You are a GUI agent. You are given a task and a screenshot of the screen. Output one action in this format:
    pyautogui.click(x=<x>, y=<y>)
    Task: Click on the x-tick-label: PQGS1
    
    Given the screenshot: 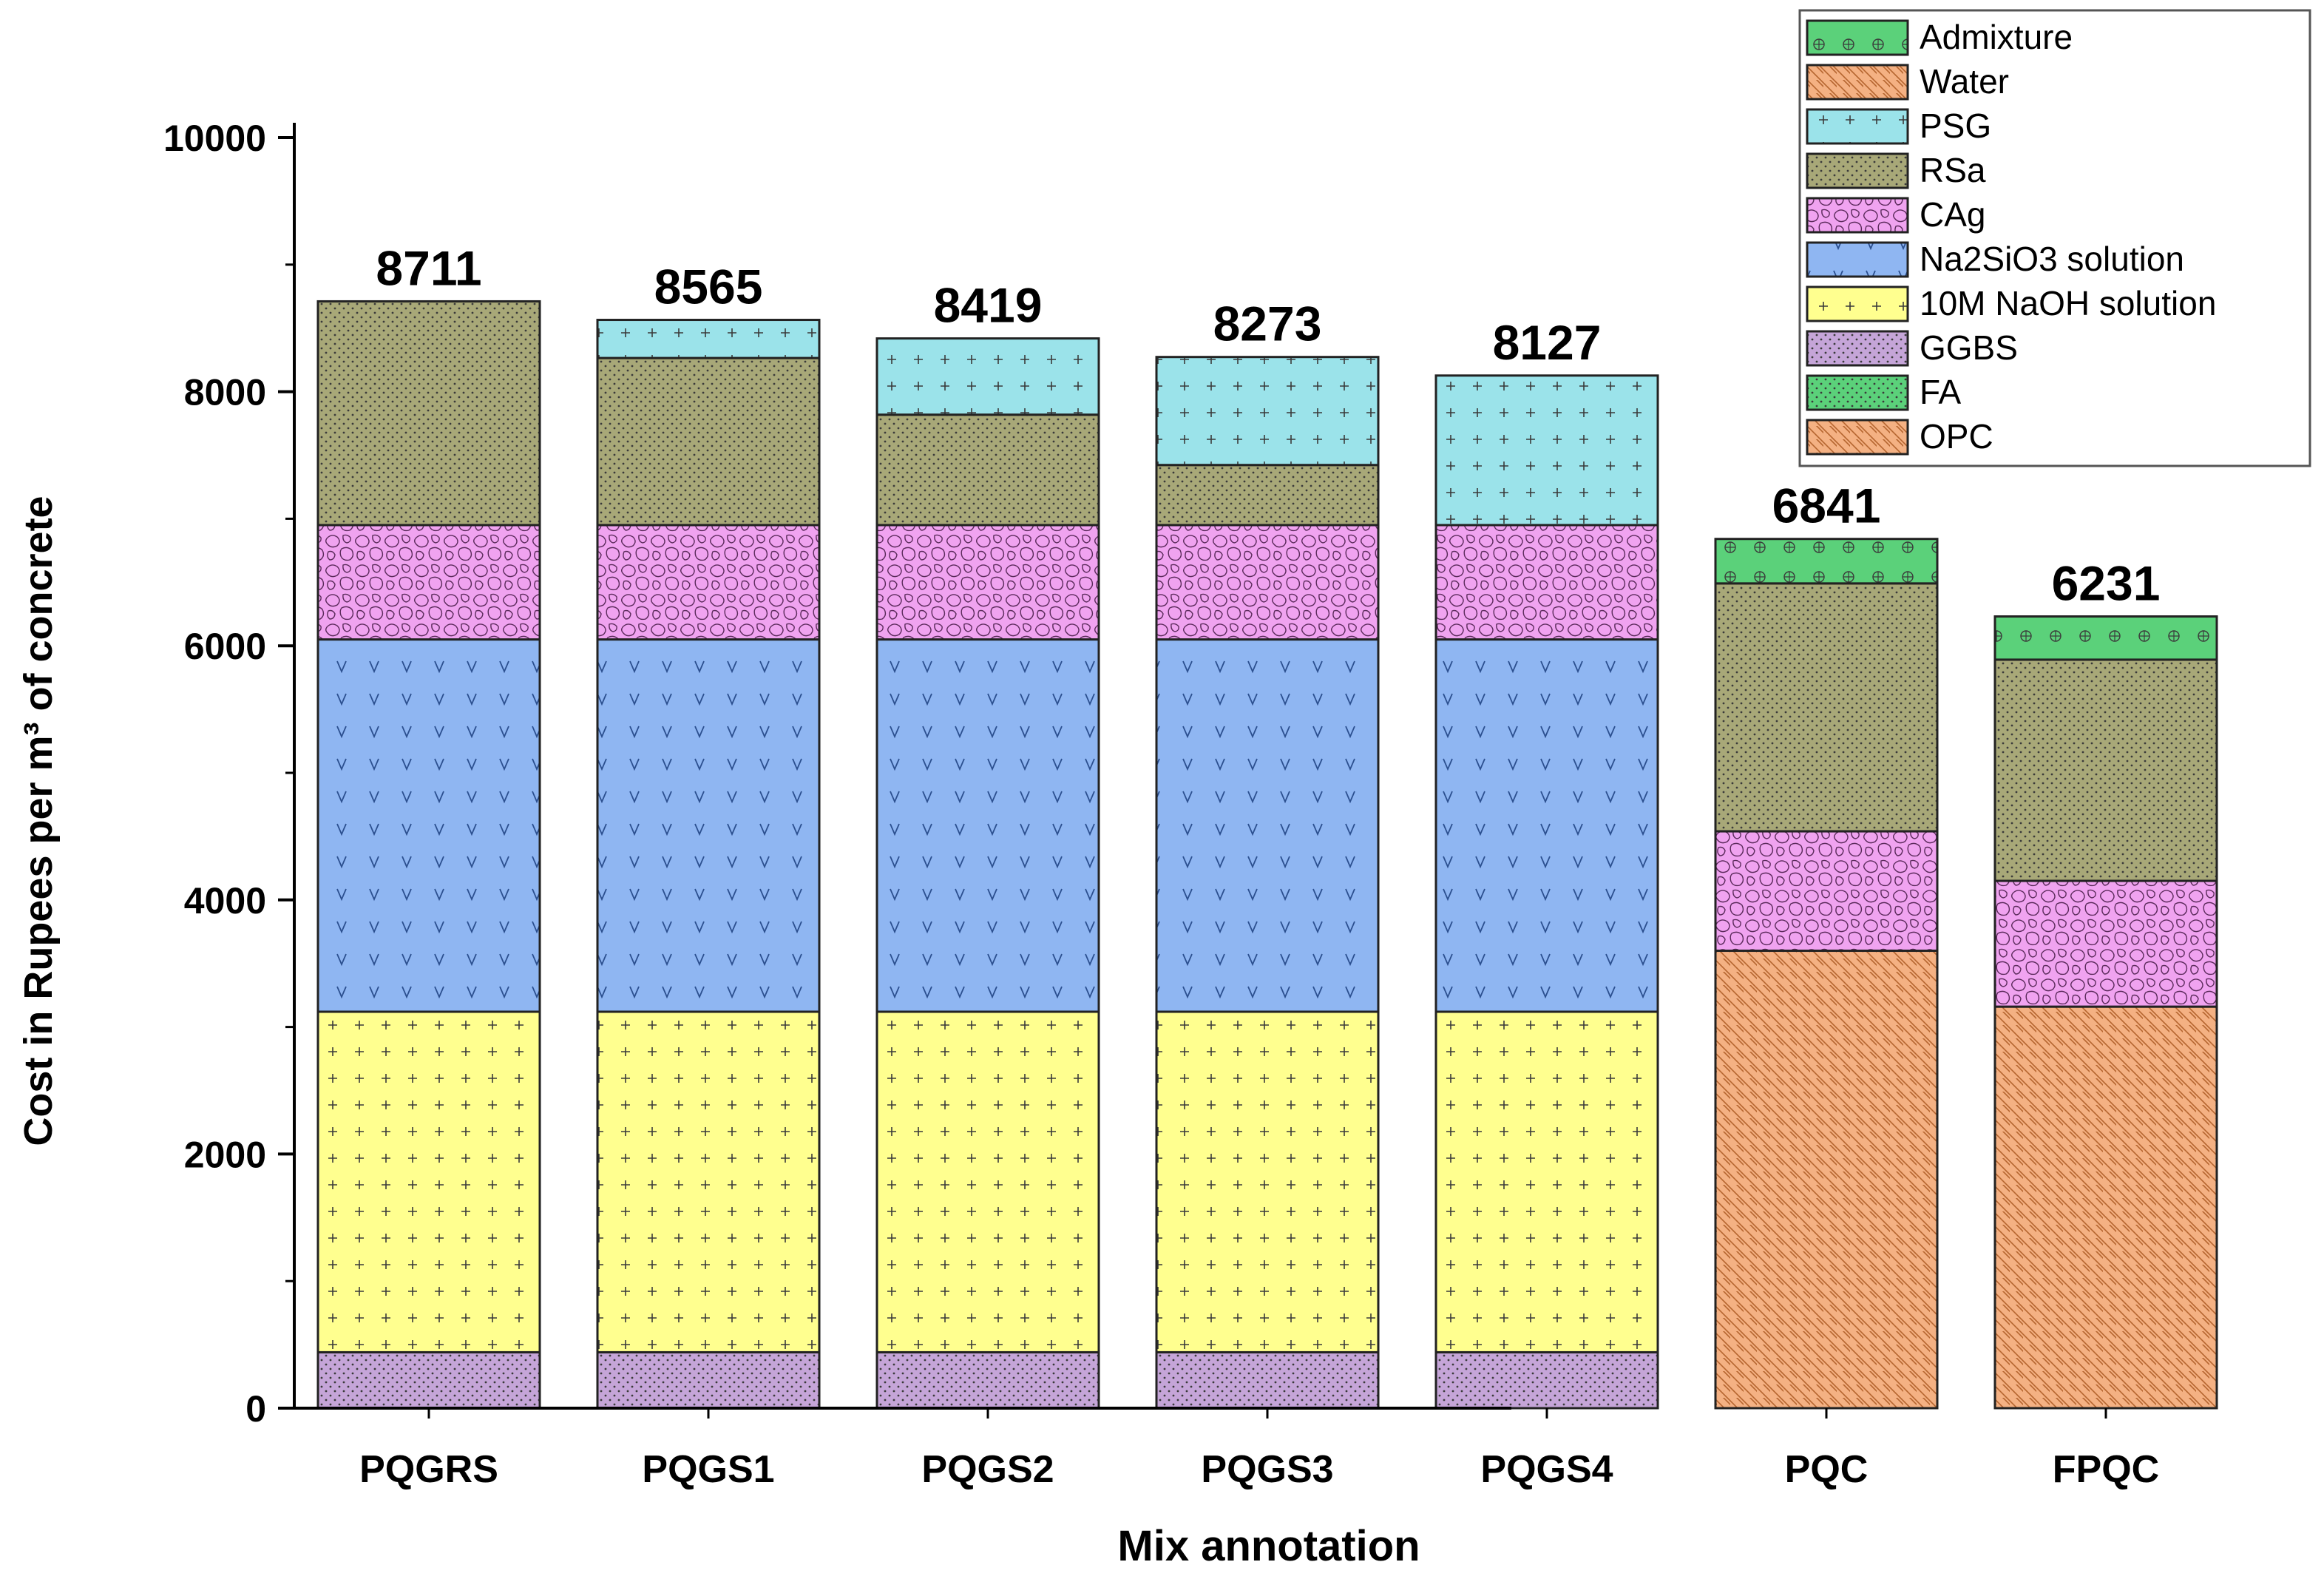 What is the action you would take?
    pyautogui.click(x=708, y=1469)
    